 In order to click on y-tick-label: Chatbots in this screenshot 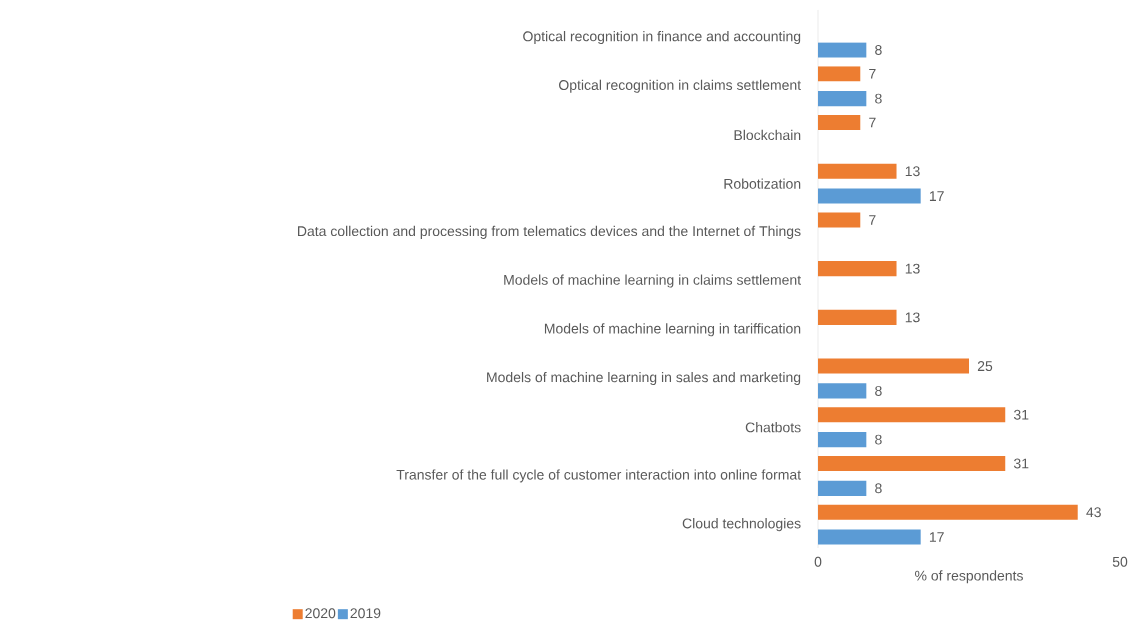, I will do `click(773, 427)`.